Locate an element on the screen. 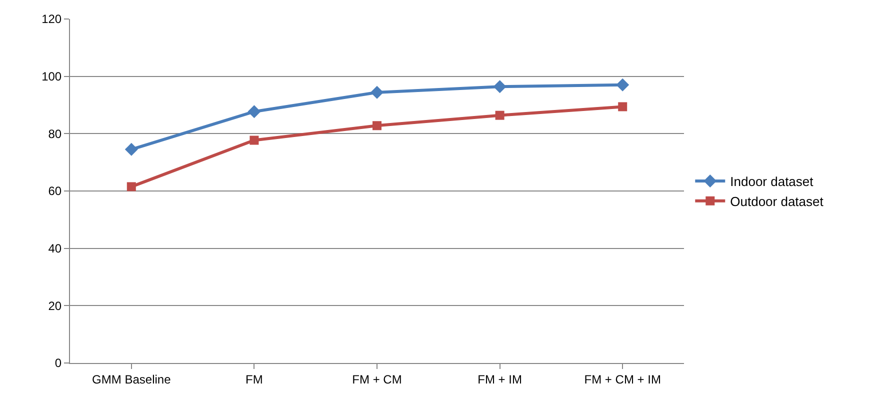  x-tick-label: GMM Baseline is located at coordinates (132, 379).